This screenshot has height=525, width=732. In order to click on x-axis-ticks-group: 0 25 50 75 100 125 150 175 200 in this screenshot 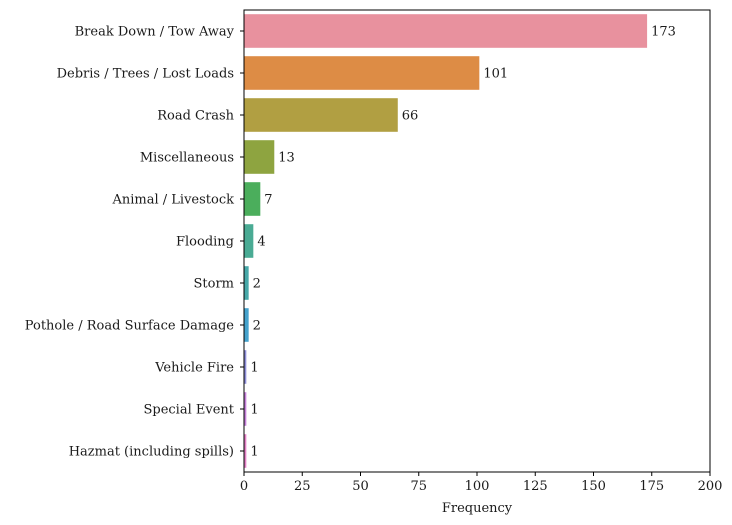, I will do `click(481, 483)`.